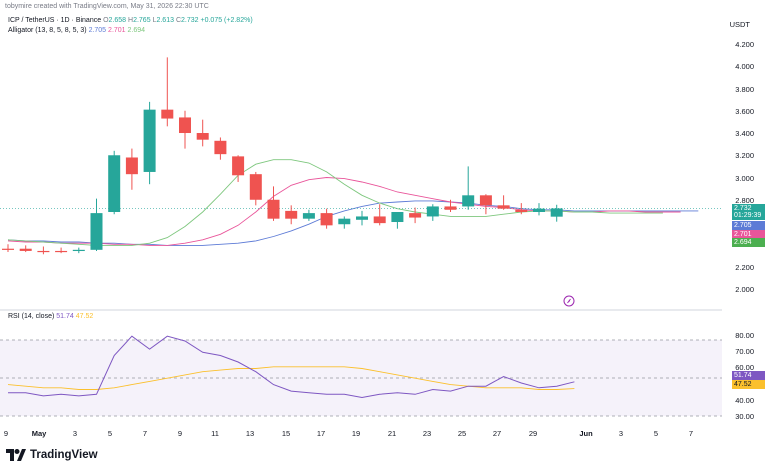  I want to click on price-tick: 3.400, so click(744, 134).